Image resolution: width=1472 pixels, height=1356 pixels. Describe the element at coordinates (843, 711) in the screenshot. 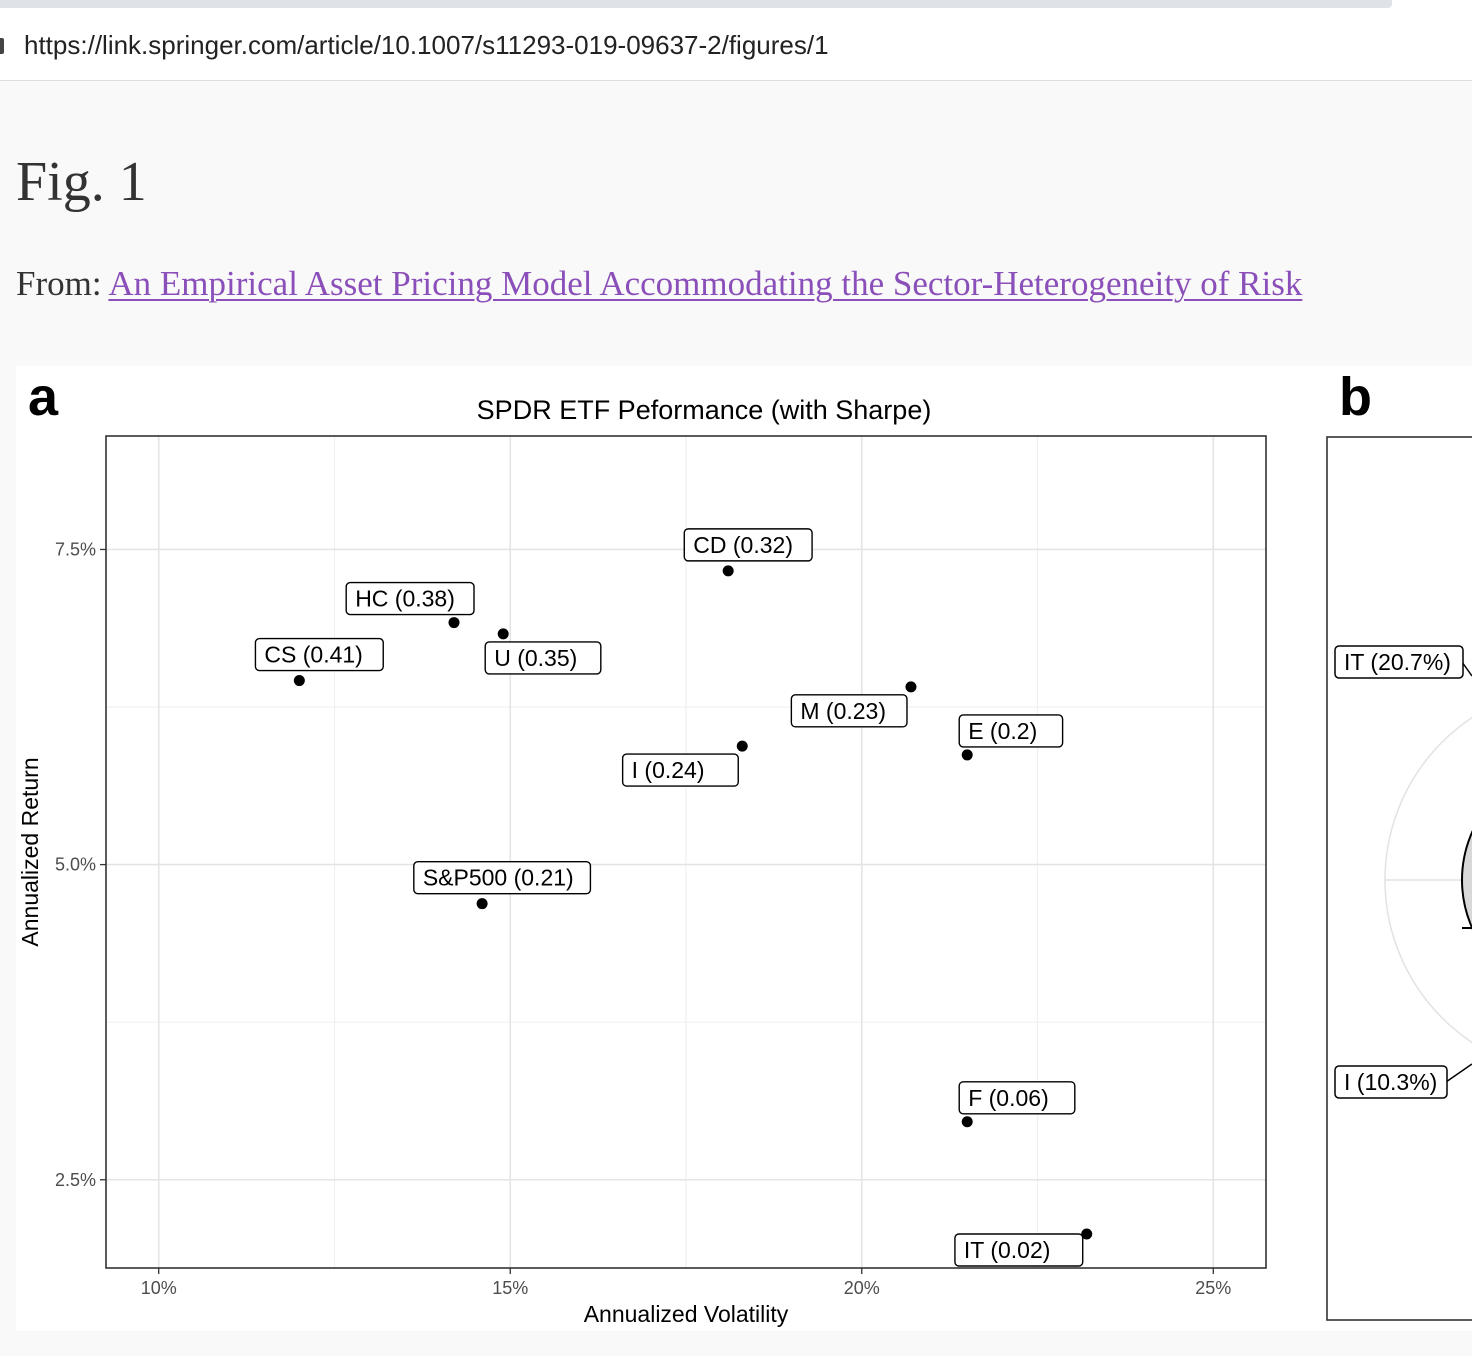

I see `point-label: M (0.23)` at that location.